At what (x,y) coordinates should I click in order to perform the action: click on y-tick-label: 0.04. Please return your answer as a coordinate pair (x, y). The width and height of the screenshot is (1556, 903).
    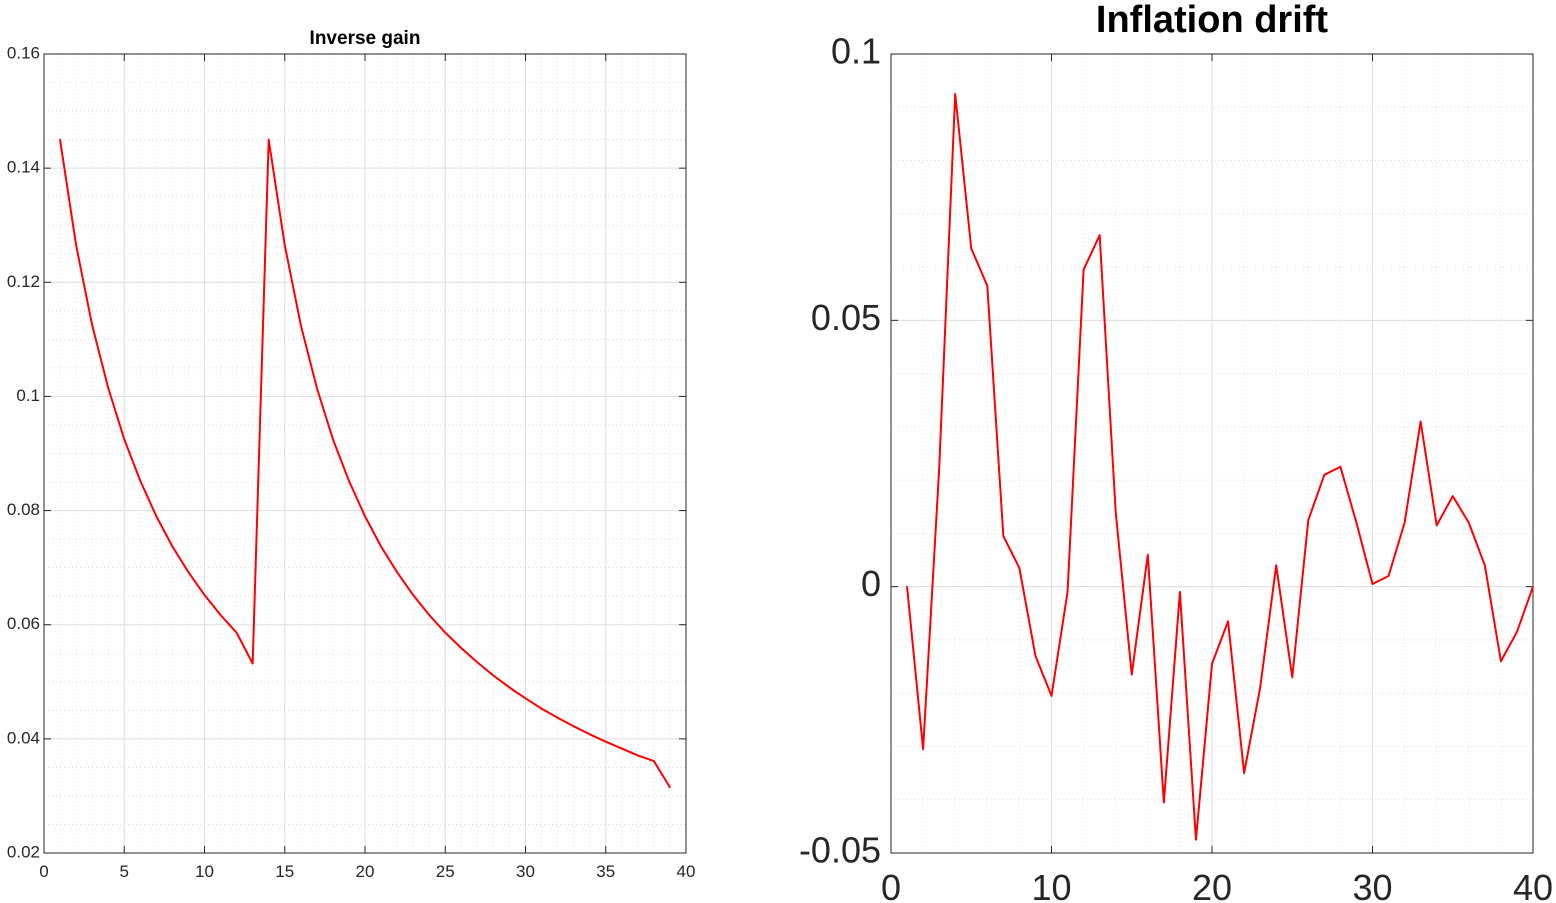
    Looking at the image, I should click on (23, 737).